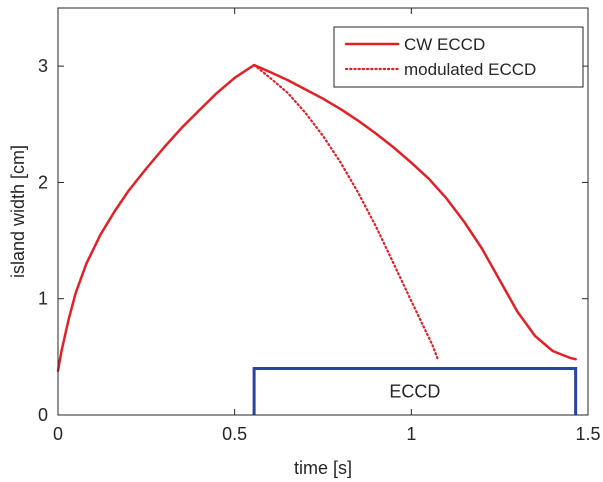 The width and height of the screenshot is (603, 482). What do you see at coordinates (444, 44) in the screenshot?
I see `legend-label-0: CW ECCD` at bounding box center [444, 44].